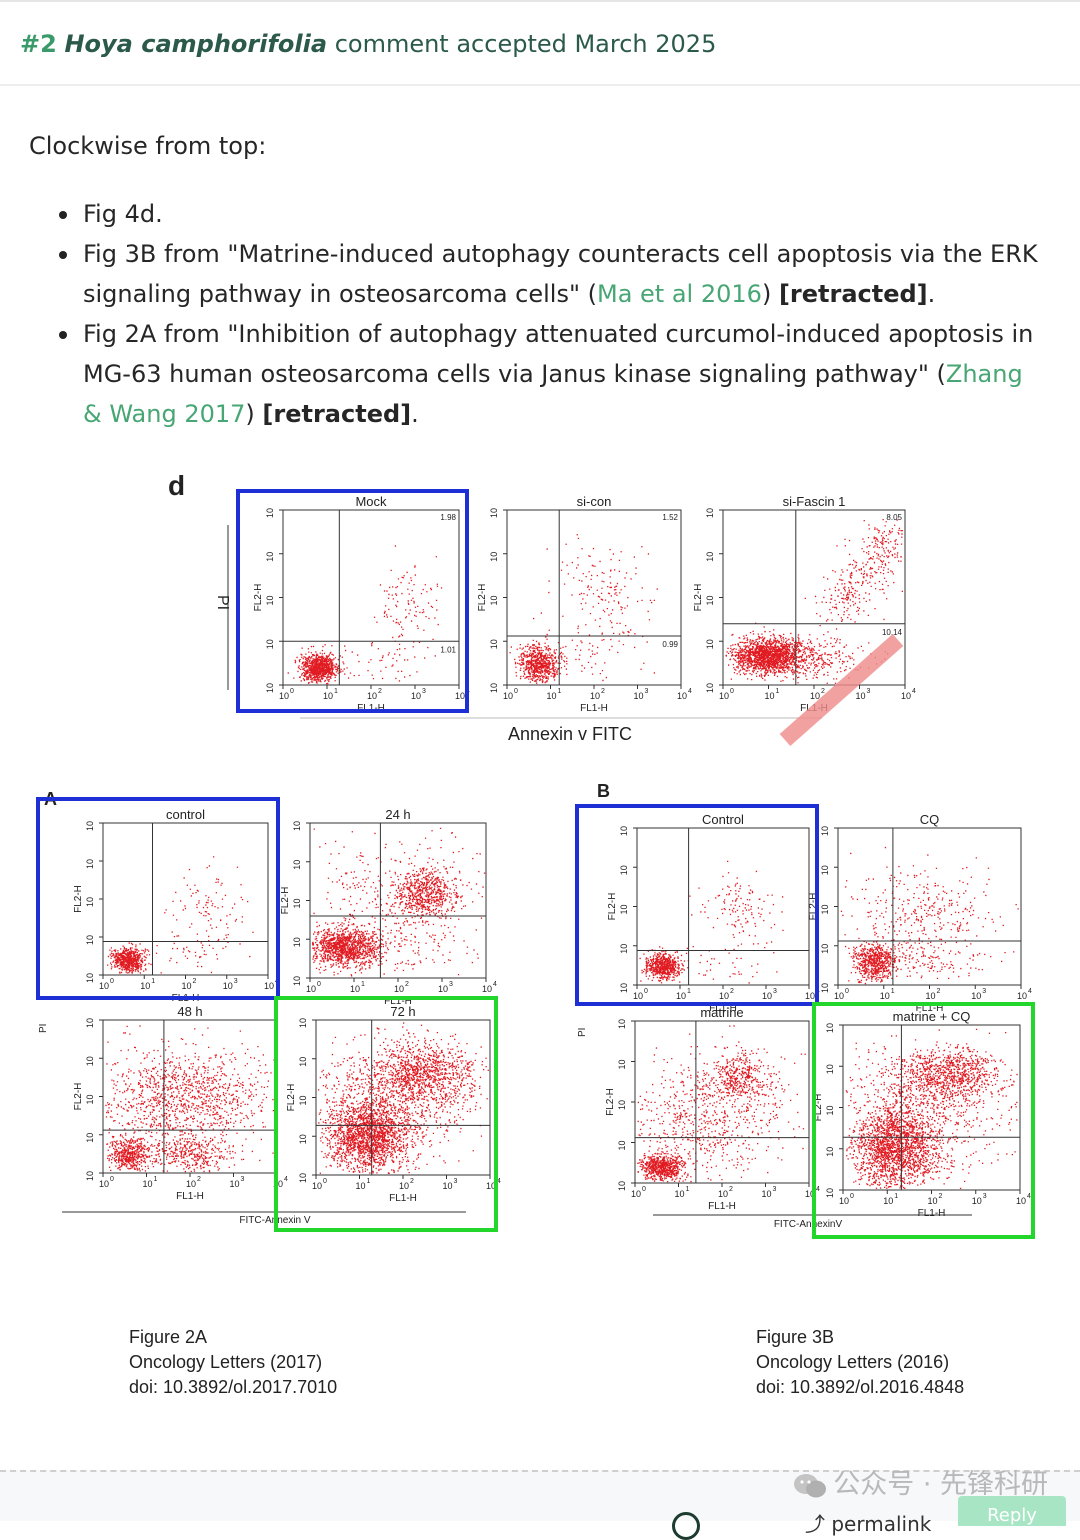  Describe the element at coordinates (853, 294) in the screenshot. I see `retracted-tag: [retracted]` at that location.